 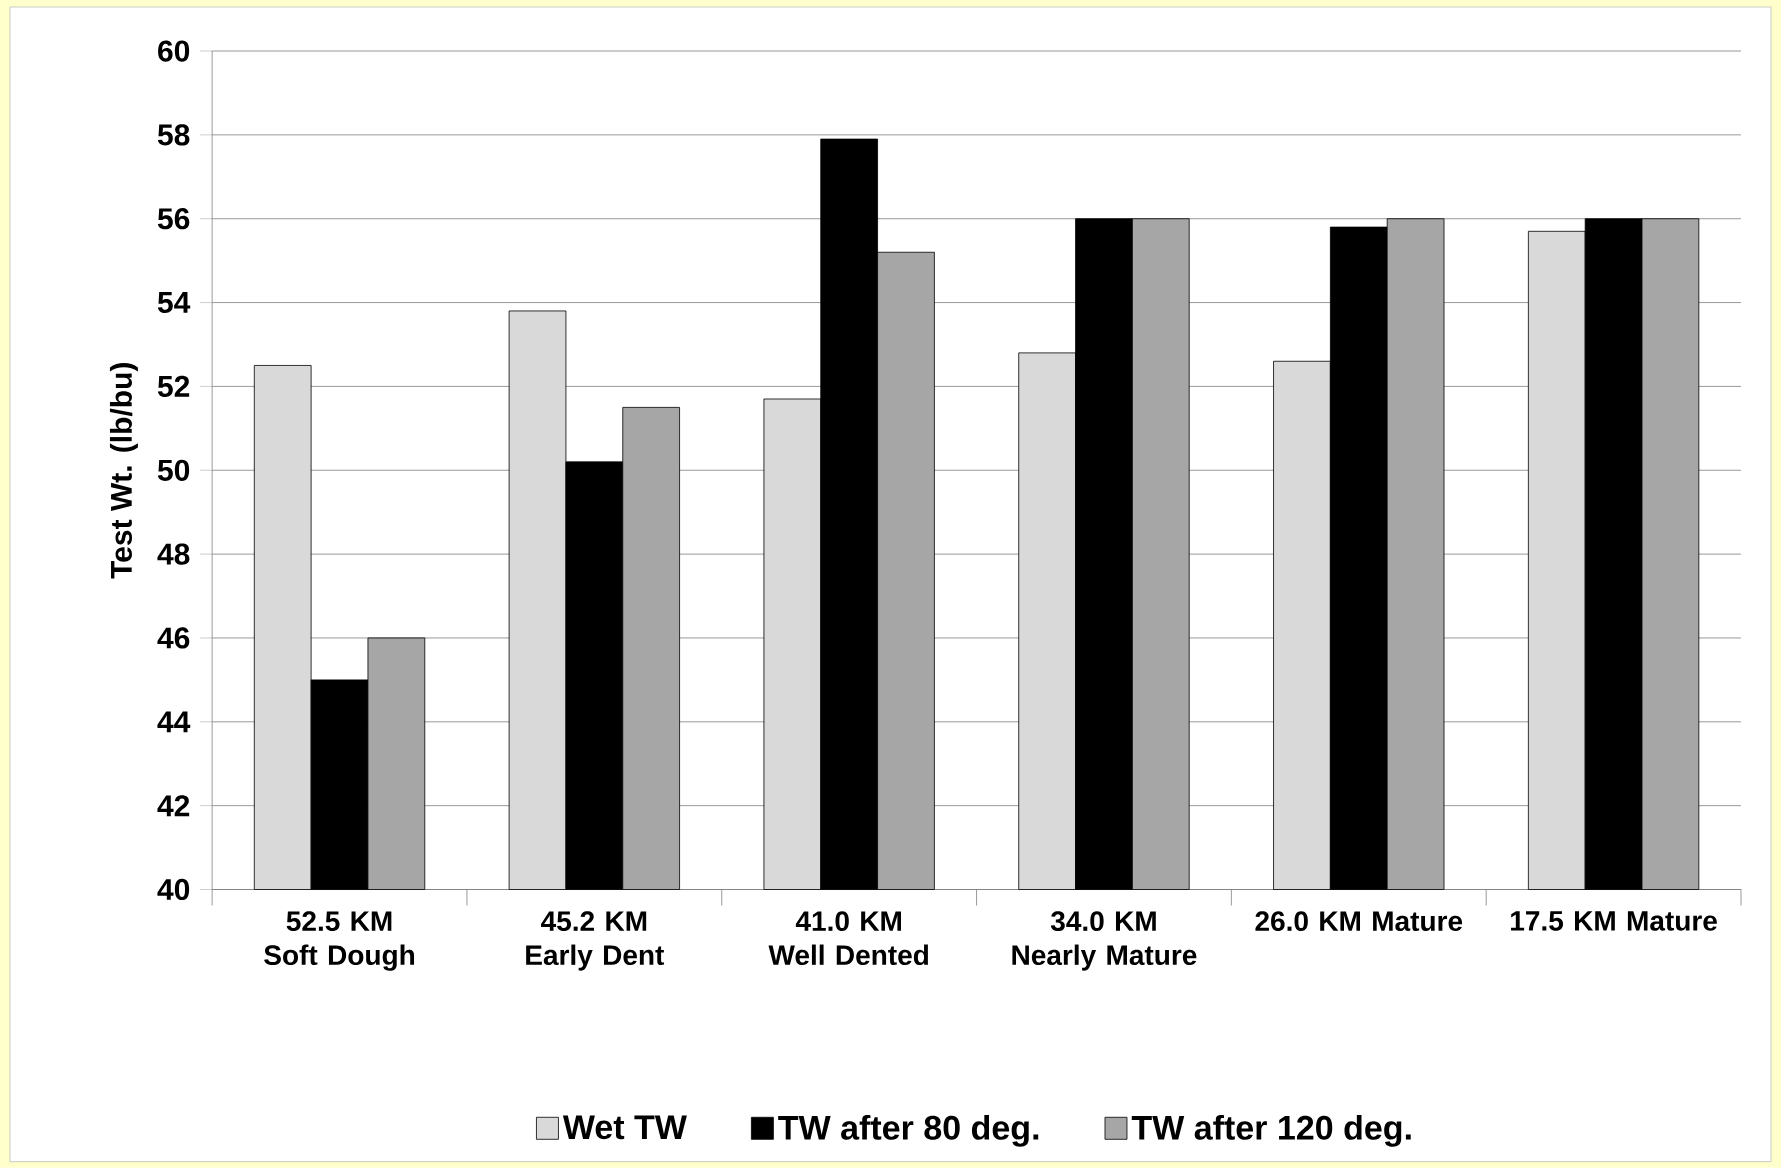 What do you see at coordinates (173, 386) in the screenshot?
I see `y-tick-label: 52` at bounding box center [173, 386].